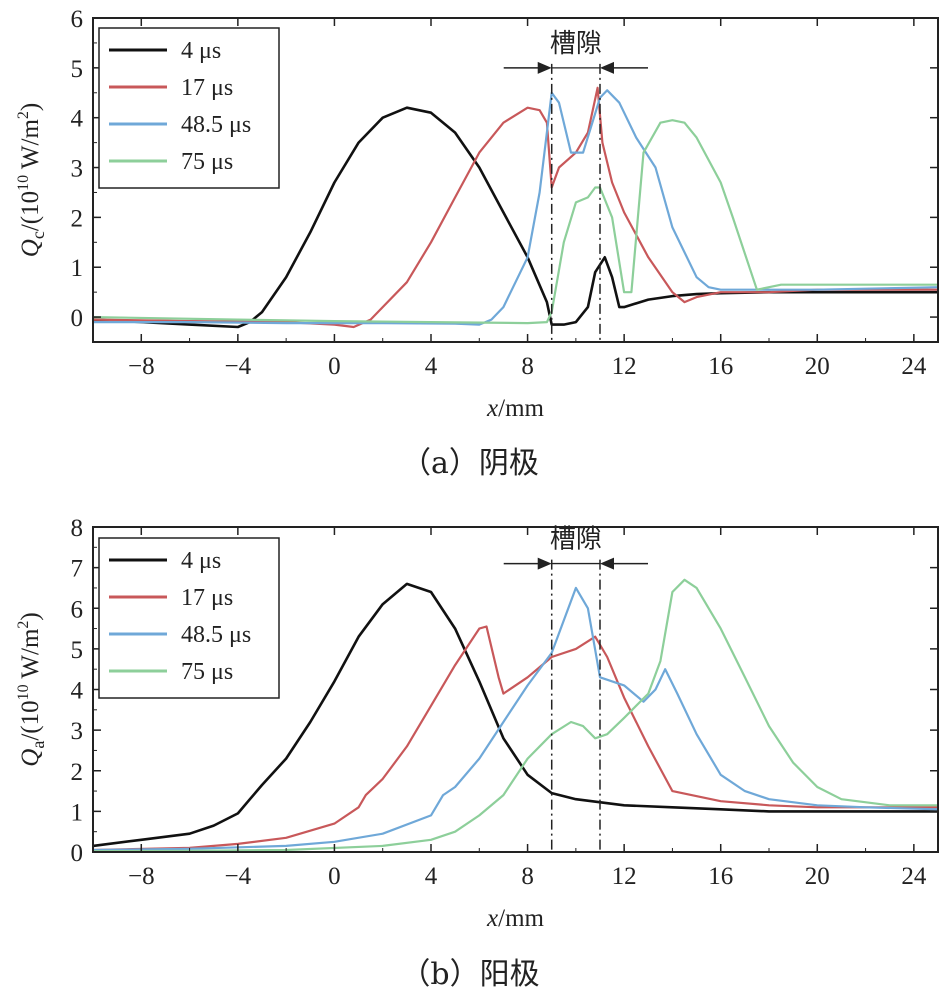 Image resolution: width=941 pixels, height=999 pixels. I want to click on y-axis-title: Qc/(1010 W/m2), so click(31, 180).